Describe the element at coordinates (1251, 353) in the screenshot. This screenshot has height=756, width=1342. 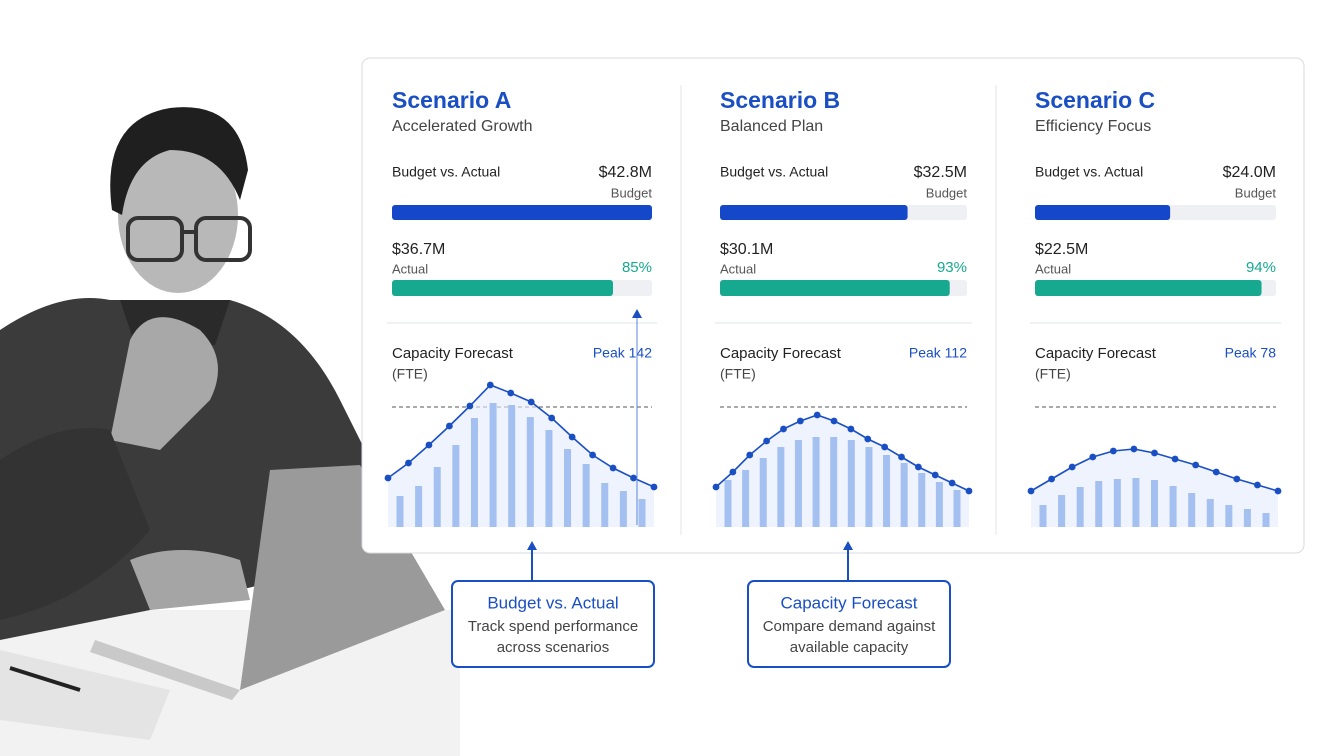
I see `peak-label: Peak 78` at that location.